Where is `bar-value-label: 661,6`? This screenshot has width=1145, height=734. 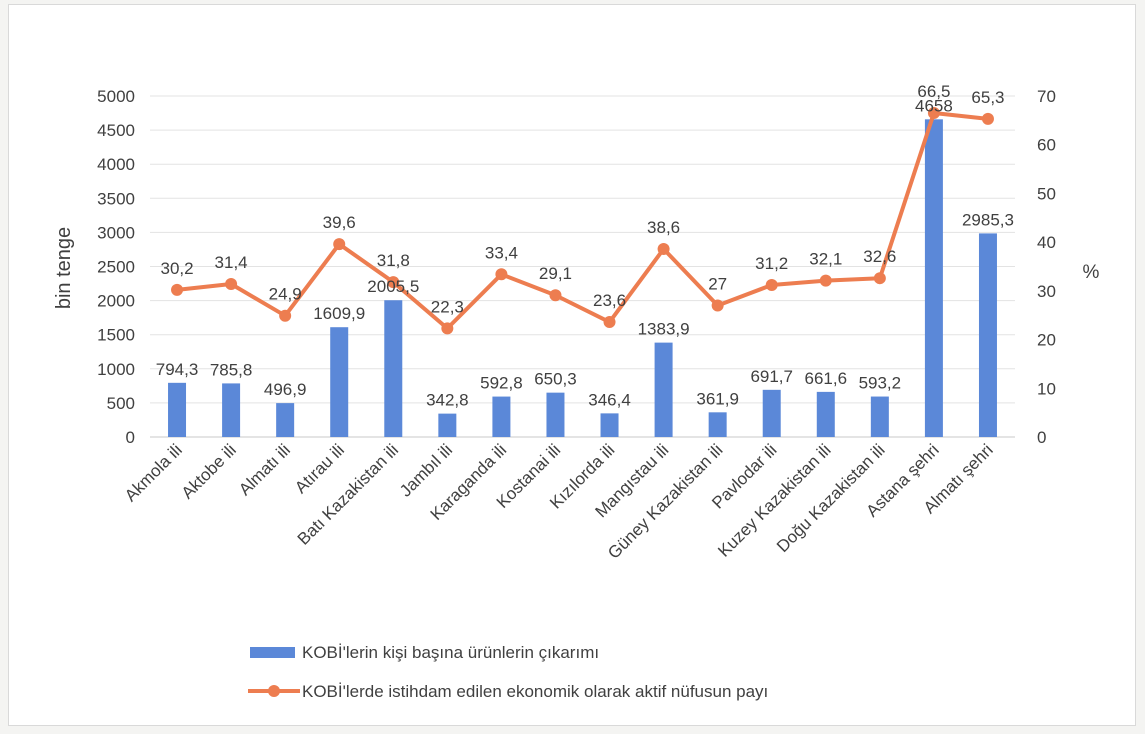 bar-value-label: 661,6 is located at coordinates (826, 378).